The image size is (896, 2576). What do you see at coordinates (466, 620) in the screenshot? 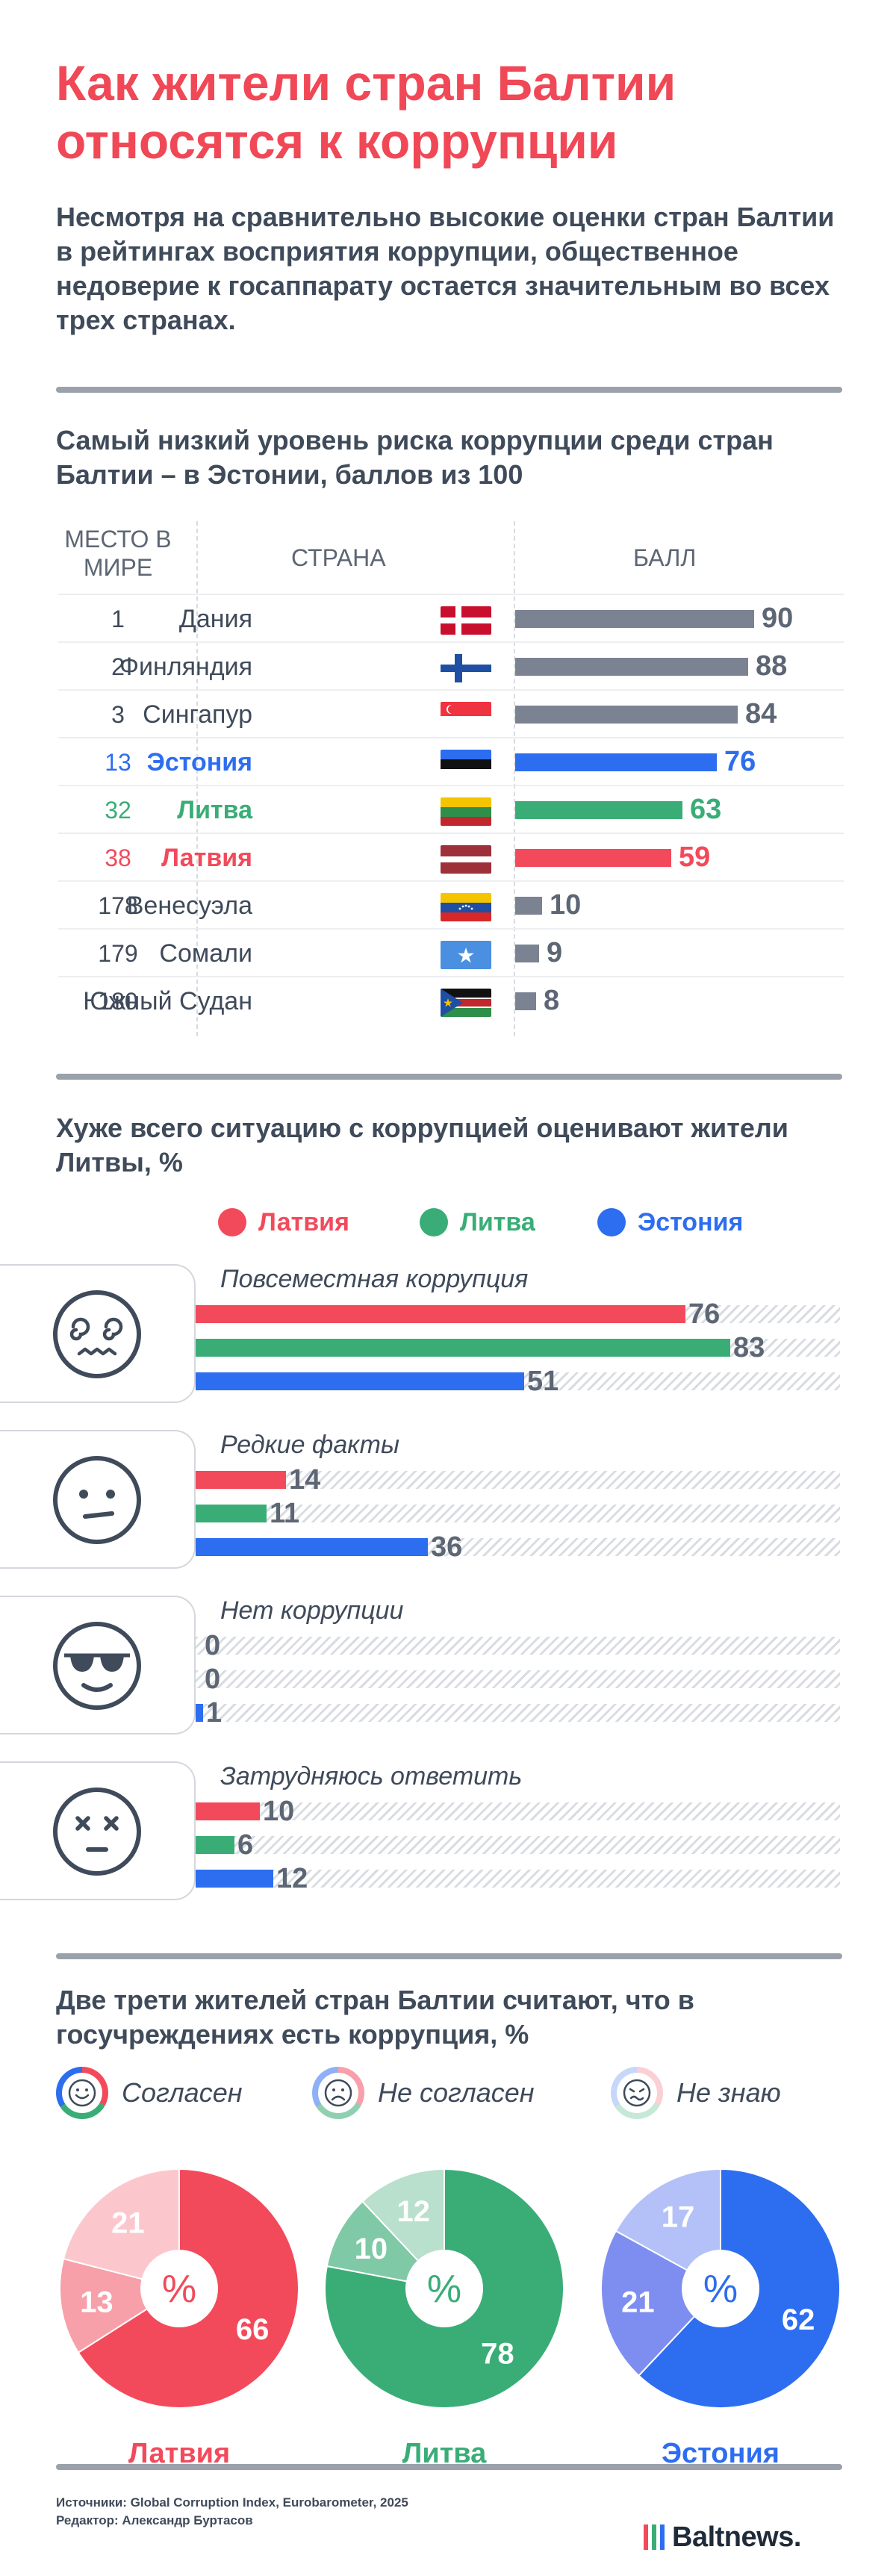
I see `denmark-flag-icon` at bounding box center [466, 620].